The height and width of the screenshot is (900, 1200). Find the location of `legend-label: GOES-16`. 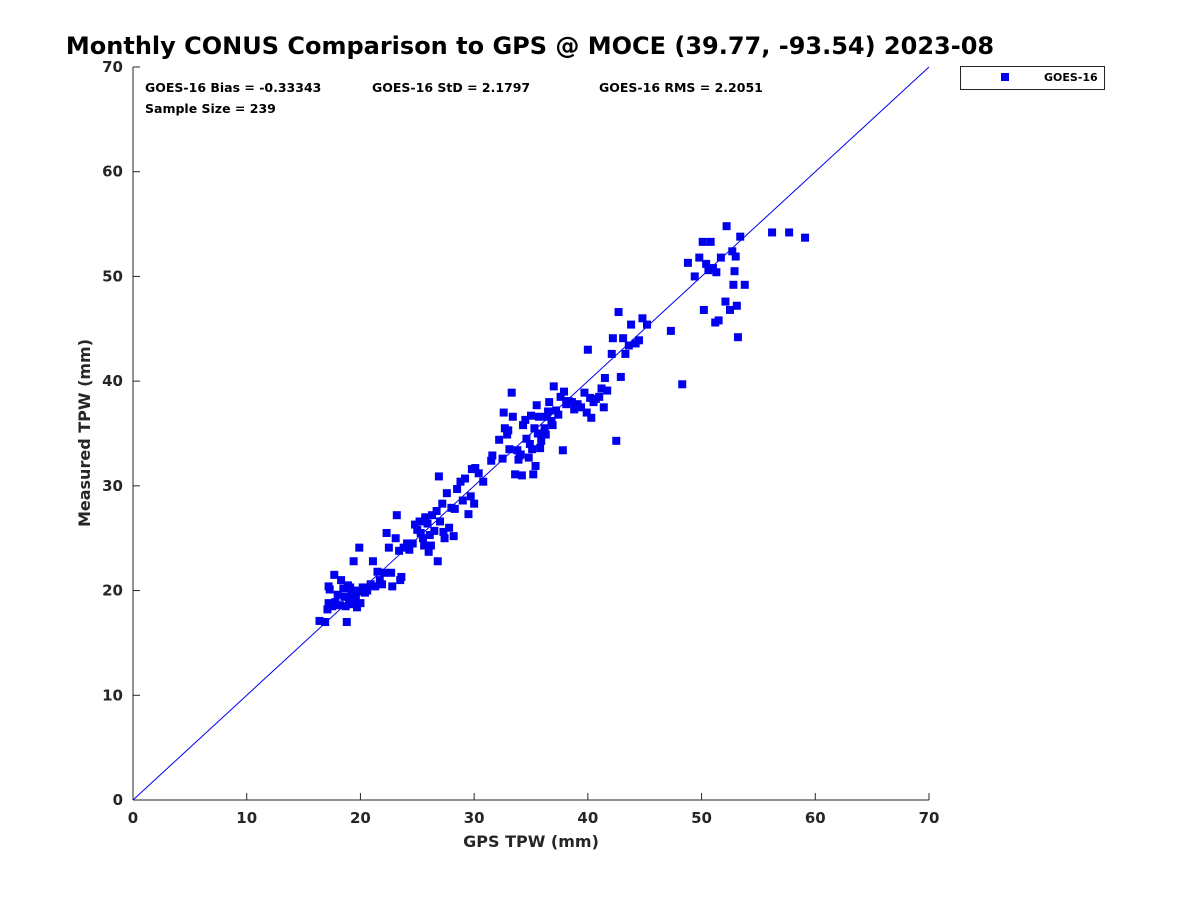

legend-label: GOES-16 is located at coordinates (1071, 77).